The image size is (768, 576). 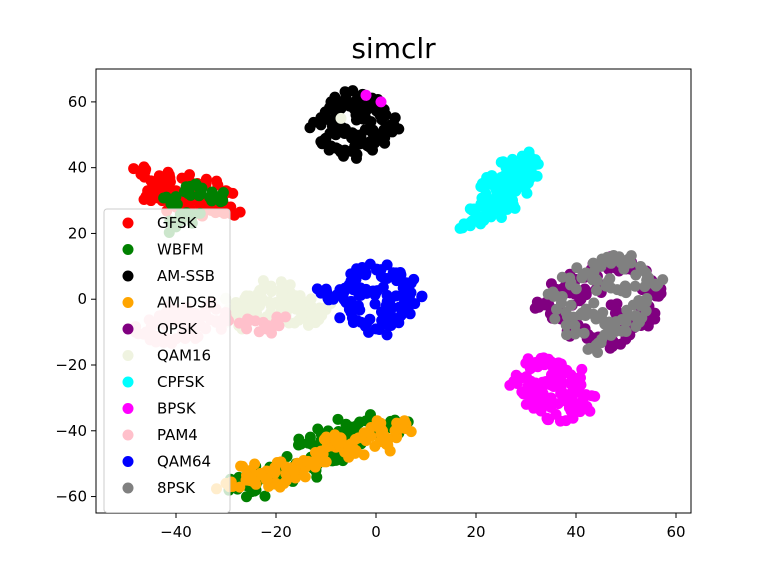 What do you see at coordinates (167, 360) in the screenshot?
I see `legend-box` at bounding box center [167, 360].